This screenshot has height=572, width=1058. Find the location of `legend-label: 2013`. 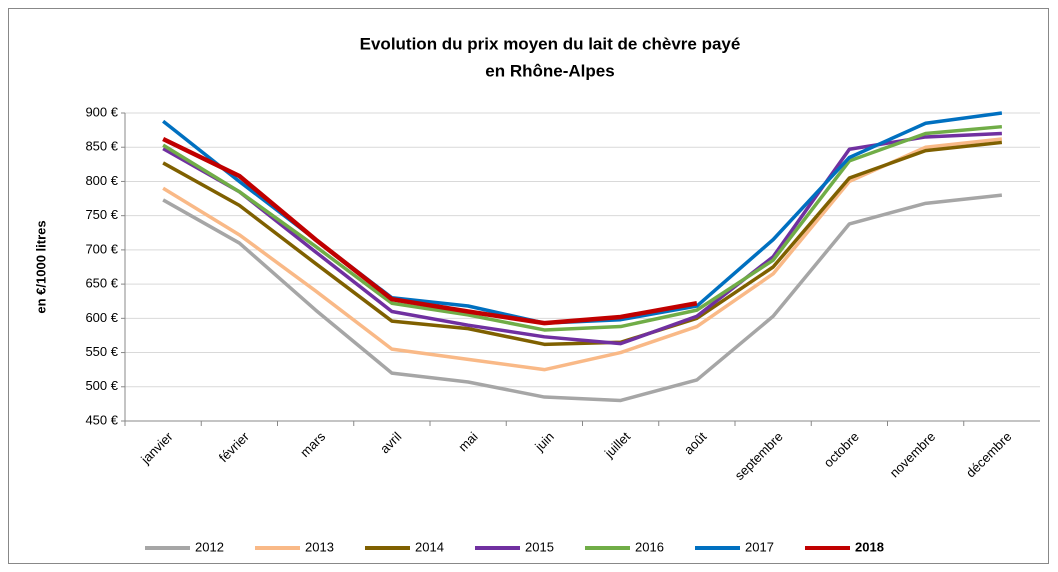

legend-label: 2013 is located at coordinates (319, 546).